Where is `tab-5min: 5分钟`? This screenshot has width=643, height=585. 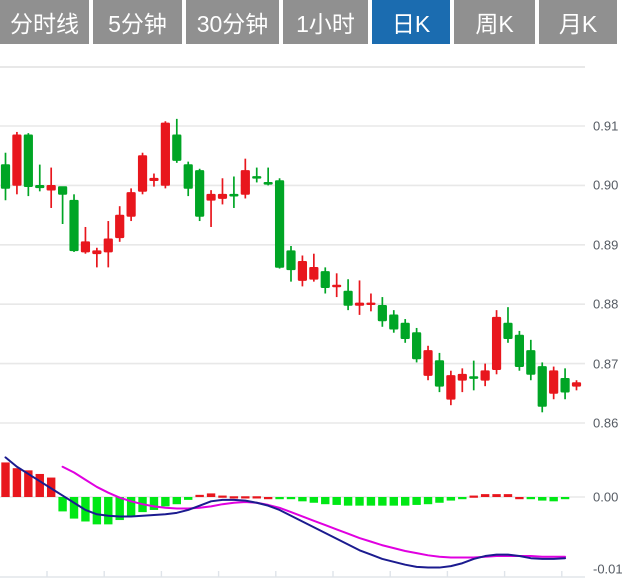 tab-5min: 5分钟 is located at coordinates (137, 22).